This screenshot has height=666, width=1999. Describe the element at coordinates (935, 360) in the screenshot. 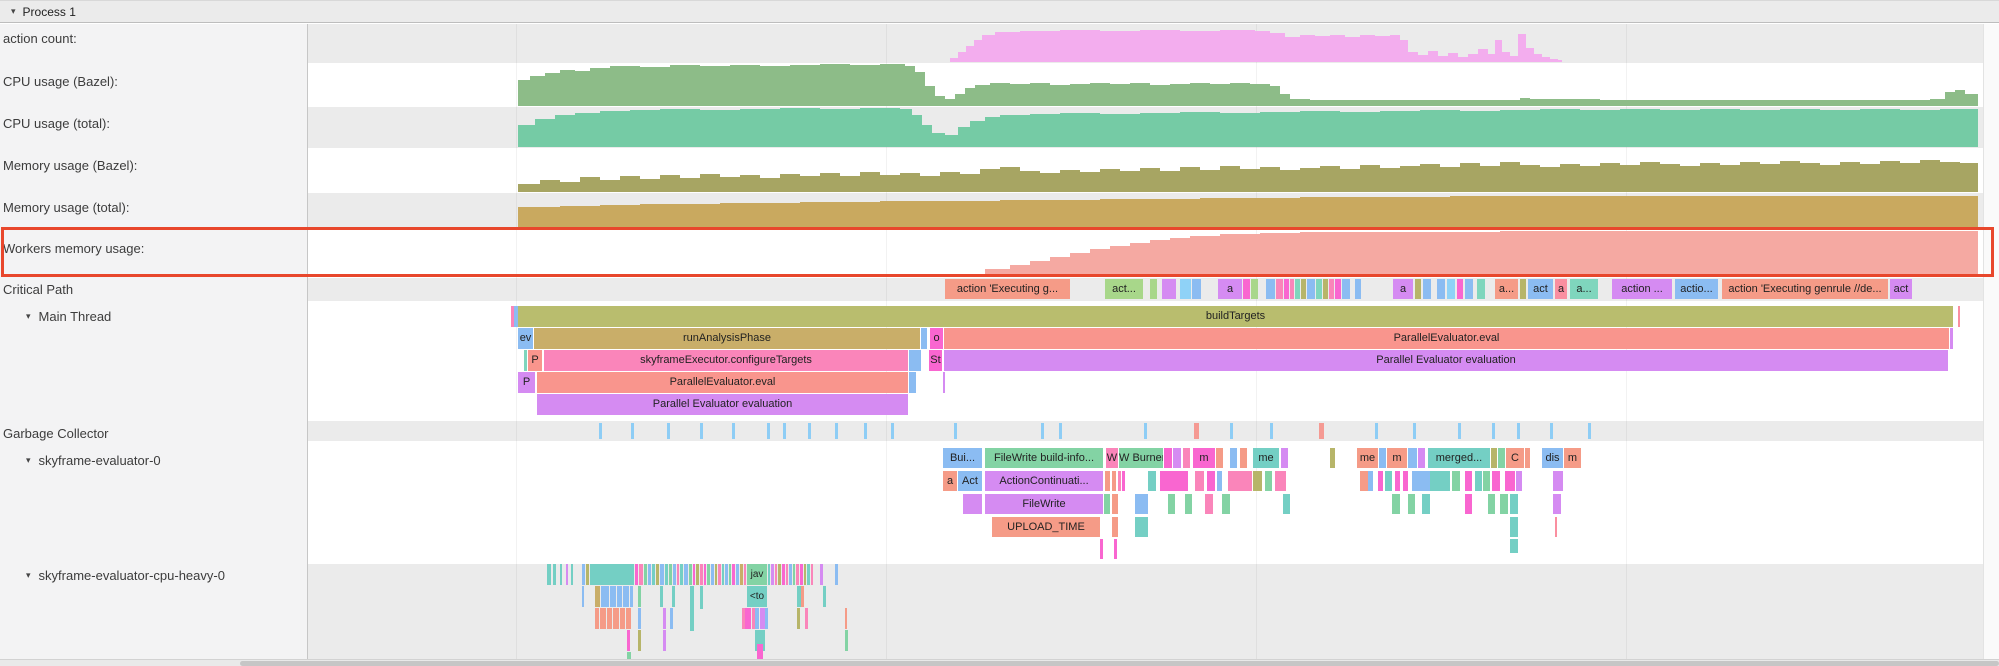

I see `main-thread-event-st: St` at that location.